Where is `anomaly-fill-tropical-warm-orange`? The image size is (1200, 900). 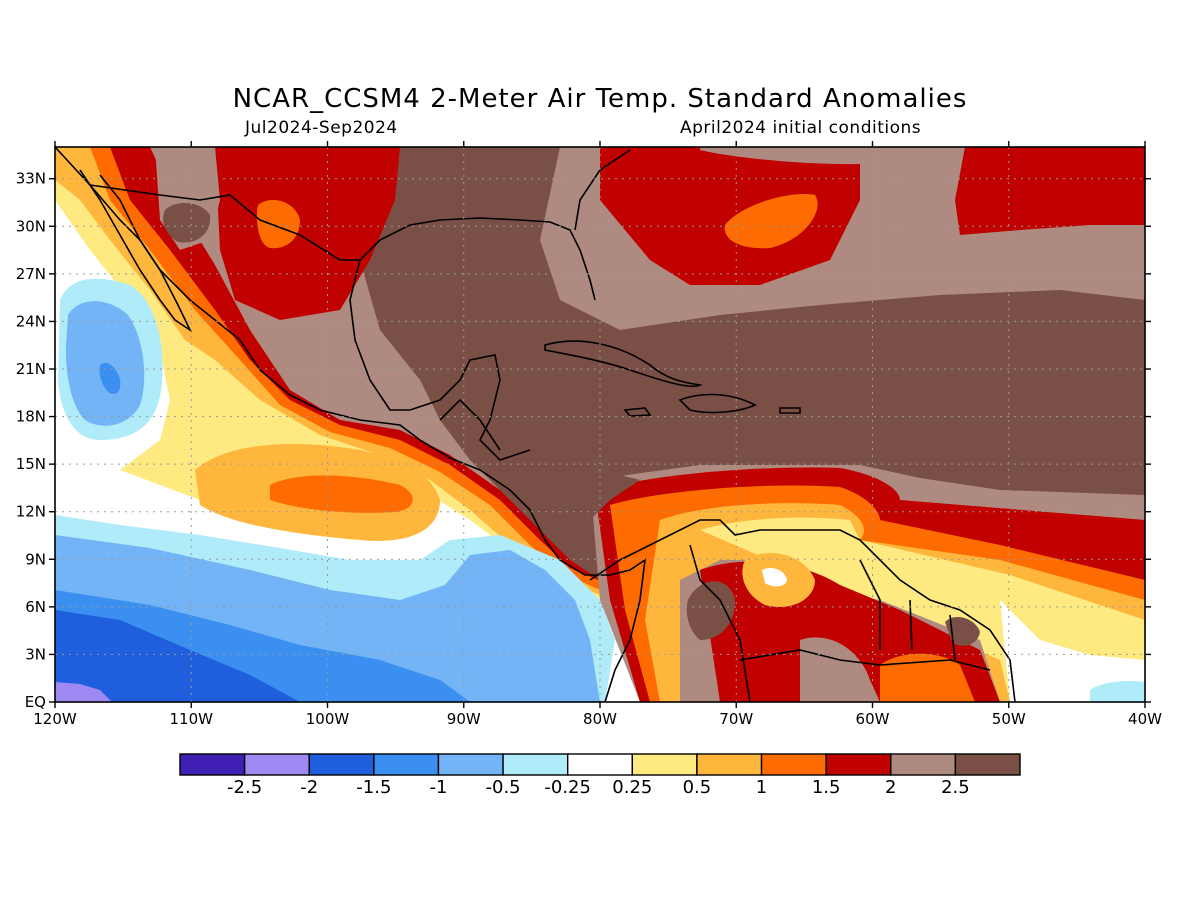
anomaly-fill-tropical-warm-orange is located at coordinates (341, 494).